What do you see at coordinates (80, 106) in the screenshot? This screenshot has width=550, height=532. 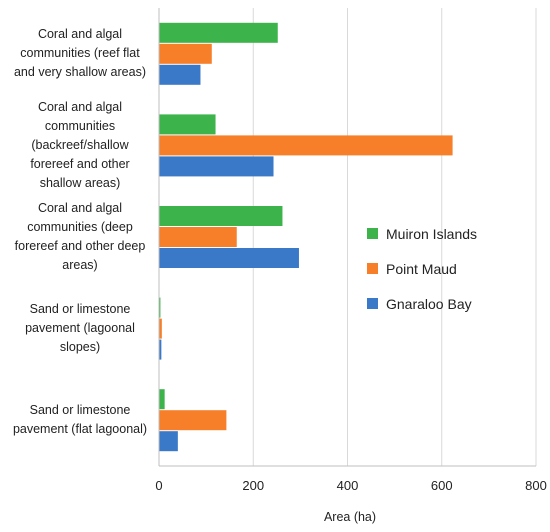 I see `category-label-2-line-1: Coral and algal` at bounding box center [80, 106].